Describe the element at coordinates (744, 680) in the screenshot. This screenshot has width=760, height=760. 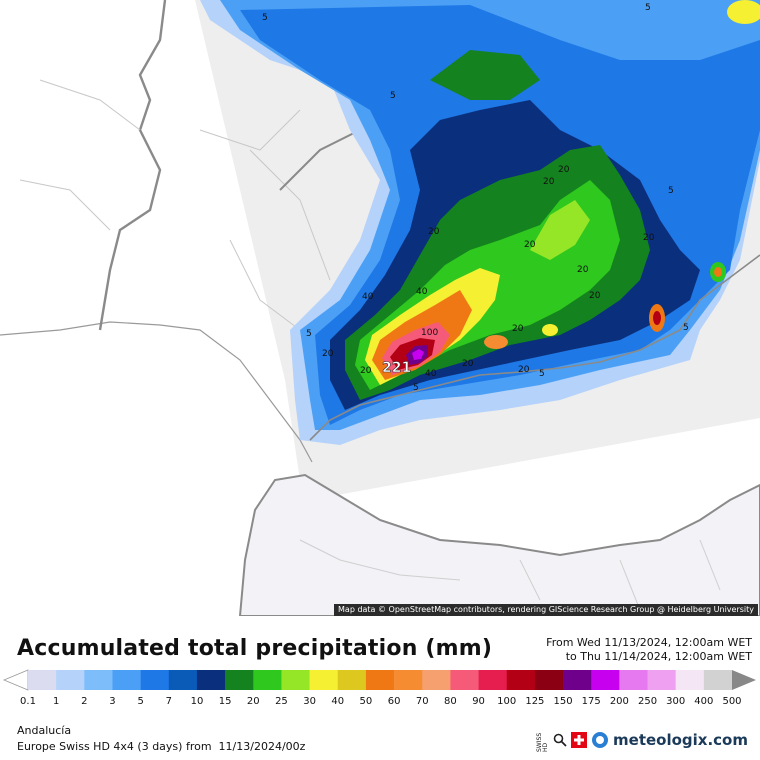
I see `legend-arrow-high` at that location.